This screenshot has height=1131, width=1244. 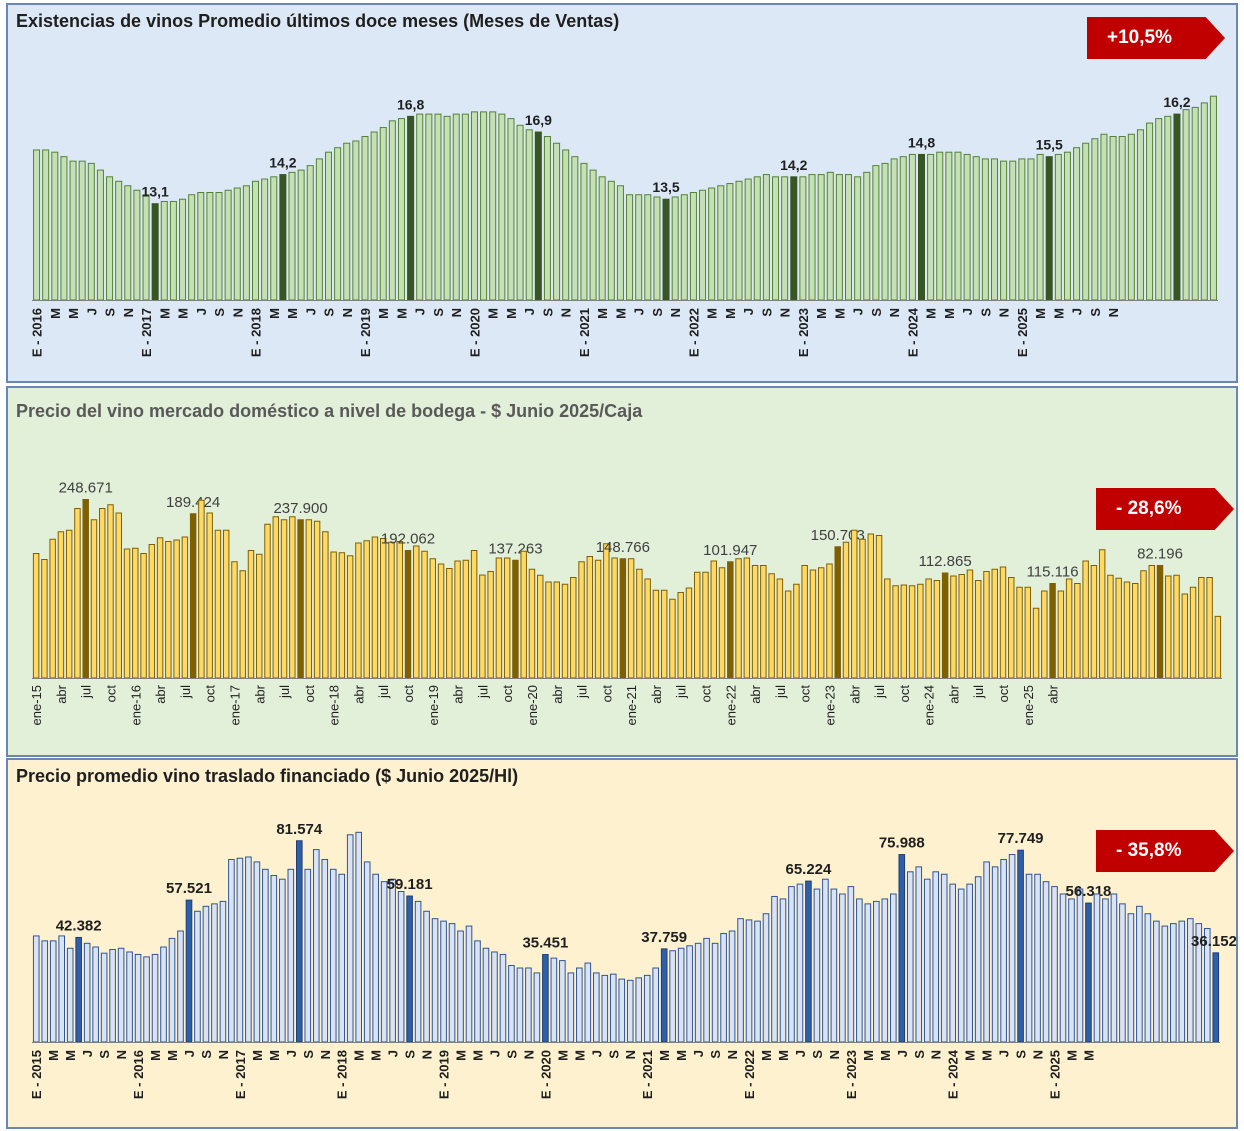 What do you see at coordinates (507, 694) in the screenshot?
I see `month-tick-label: oct` at bounding box center [507, 694].